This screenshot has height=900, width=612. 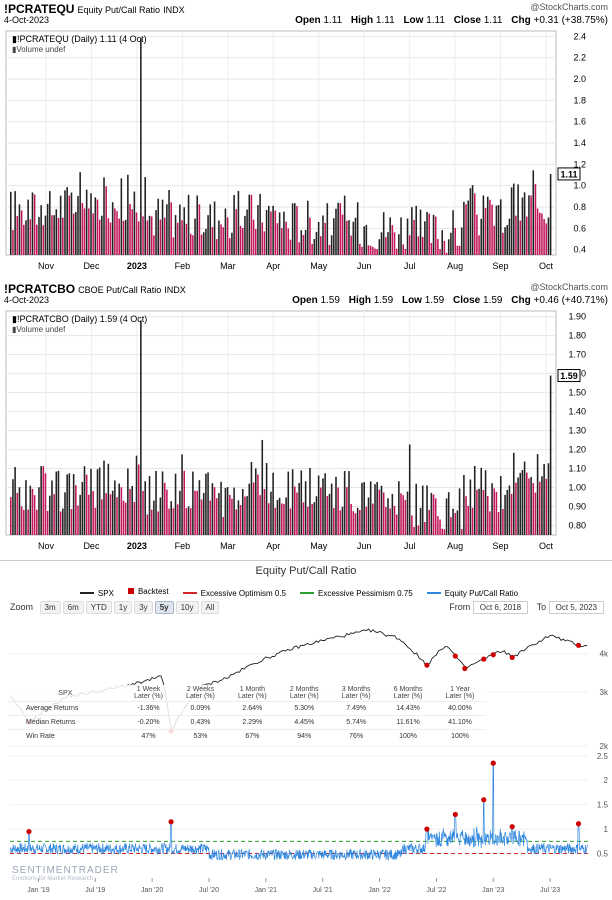 What do you see at coordinates (604, 692) in the screenshot?
I see `spx-tick-label: 3k` at bounding box center [604, 692].